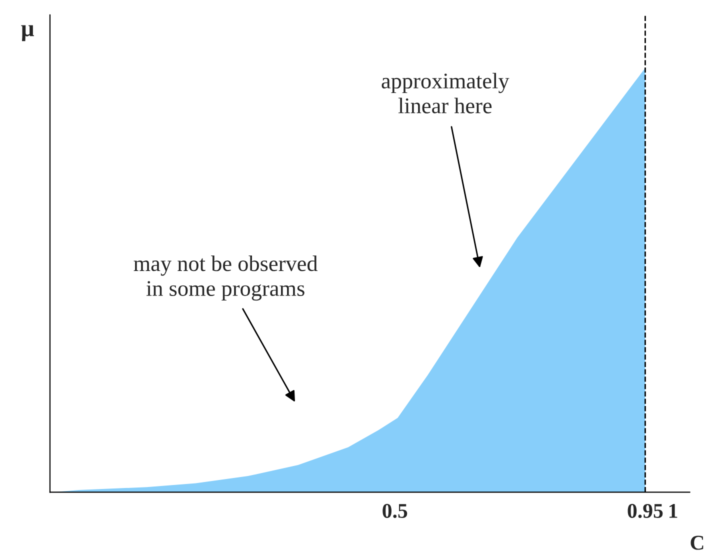  What do you see at coordinates (697, 543) in the screenshot?
I see `x-axis-title: C` at bounding box center [697, 543].